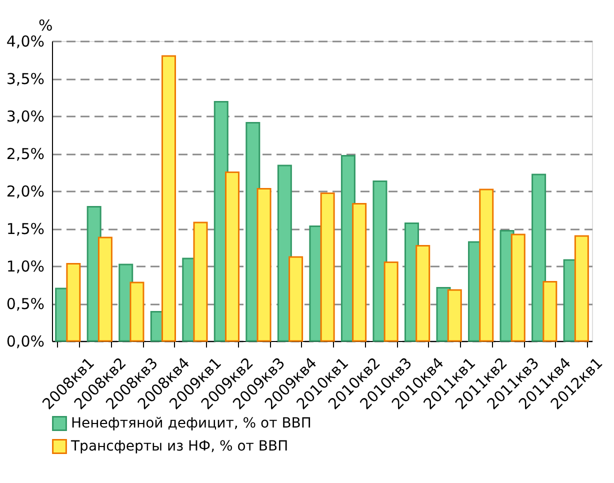 The image size is (614, 483). Describe the element at coordinates (179, 446) in the screenshot. I see `legend-label: Трансферты из НФ, % от ВВП` at that location.